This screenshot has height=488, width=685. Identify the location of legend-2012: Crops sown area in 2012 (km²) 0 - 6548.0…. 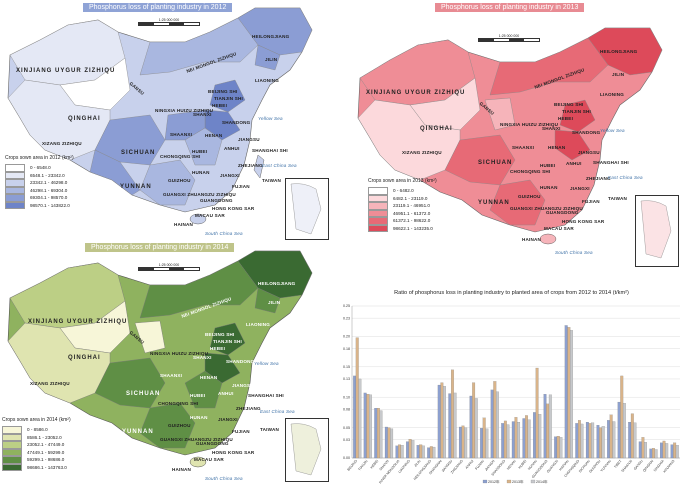
(39, 182).